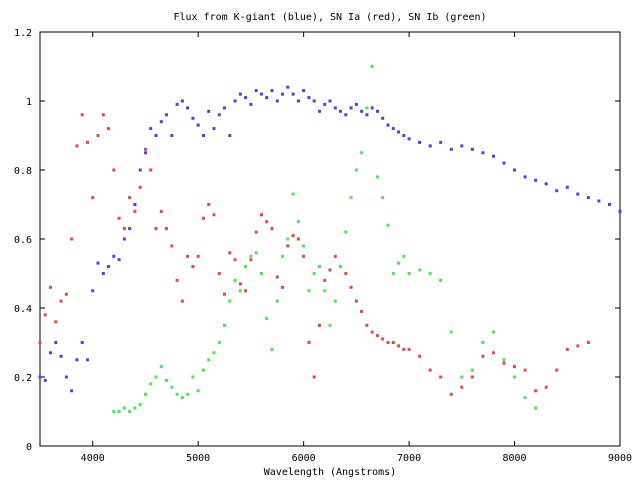 The height and width of the screenshot is (480, 640). Describe the element at coordinates (23, 33) in the screenshot. I see `y-tick-label: 1.2` at that location.